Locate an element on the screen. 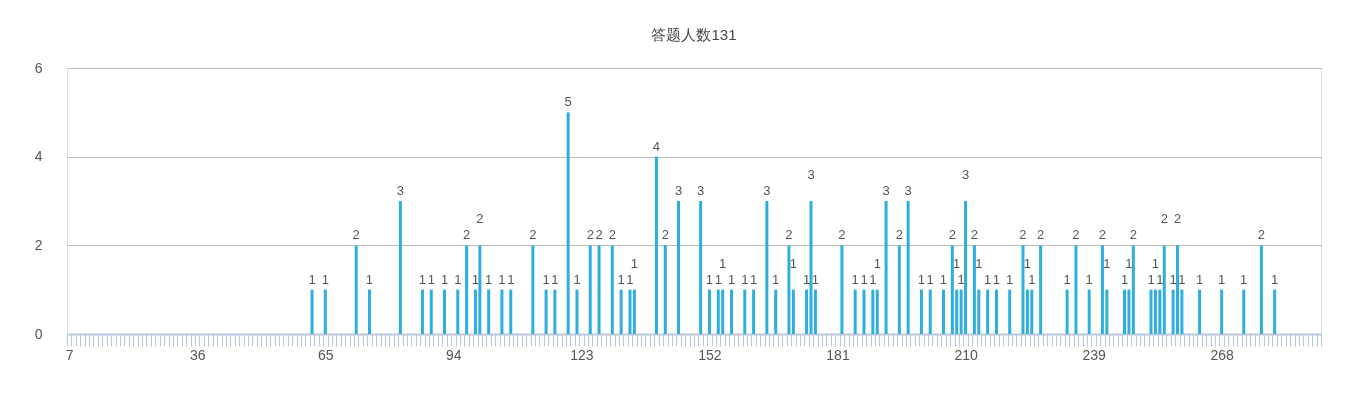  y-tick-label: 2 is located at coordinates (38, 244).